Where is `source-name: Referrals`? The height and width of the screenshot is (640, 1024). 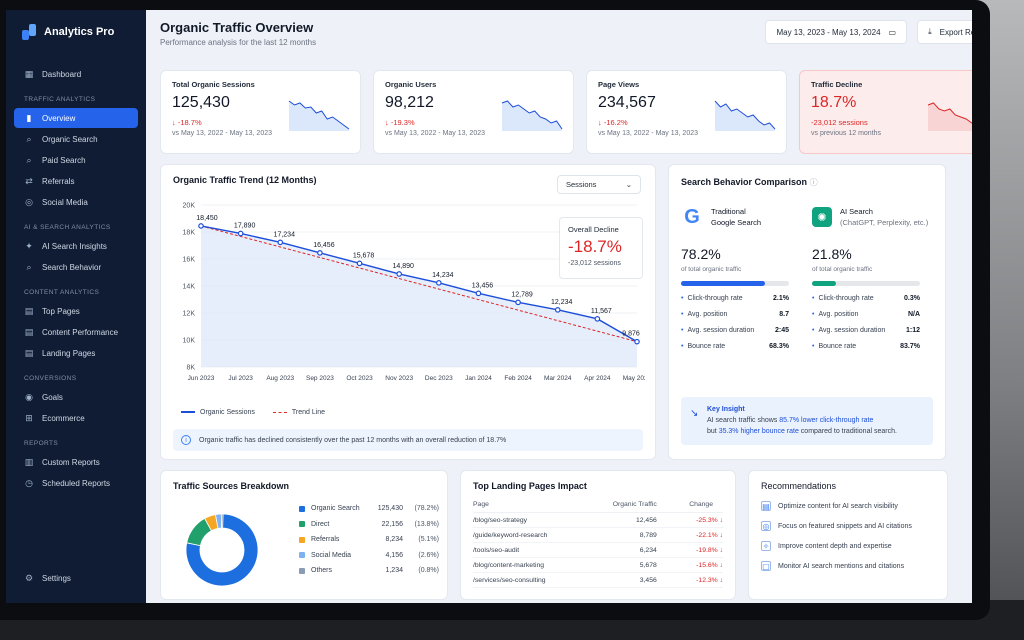 source-name: Referrals is located at coordinates (325, 539).